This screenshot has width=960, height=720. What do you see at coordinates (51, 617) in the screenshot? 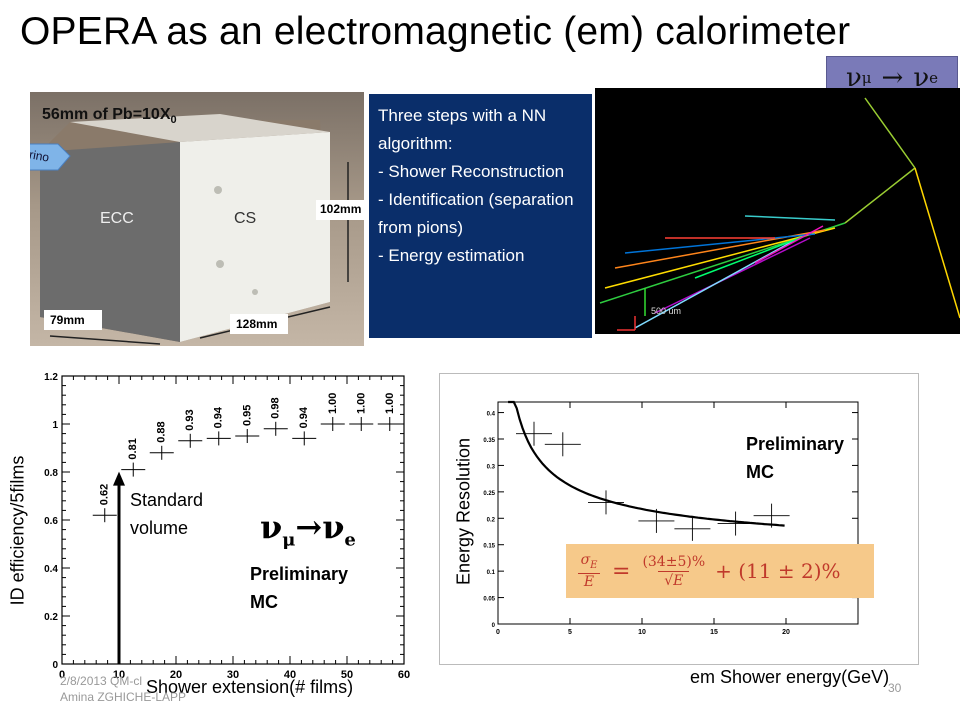
I see `left-ytick-label: 0.2` at bounding box center [51, 617].